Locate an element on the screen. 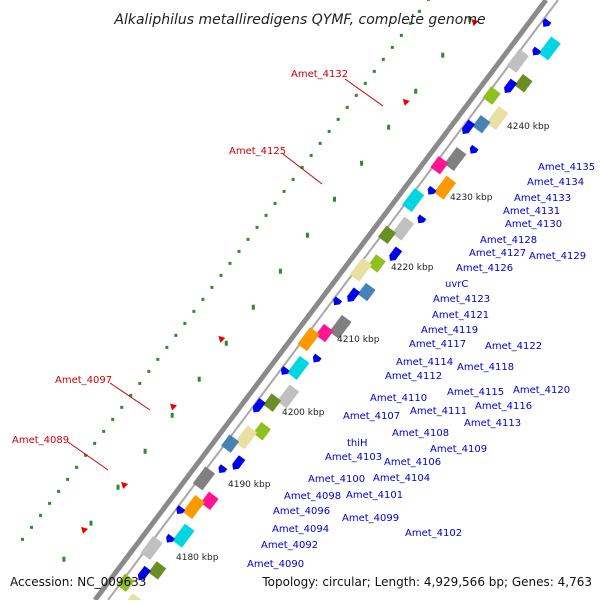  gene-label-blue: Amet_4134 is located at coordinates (555, 182).